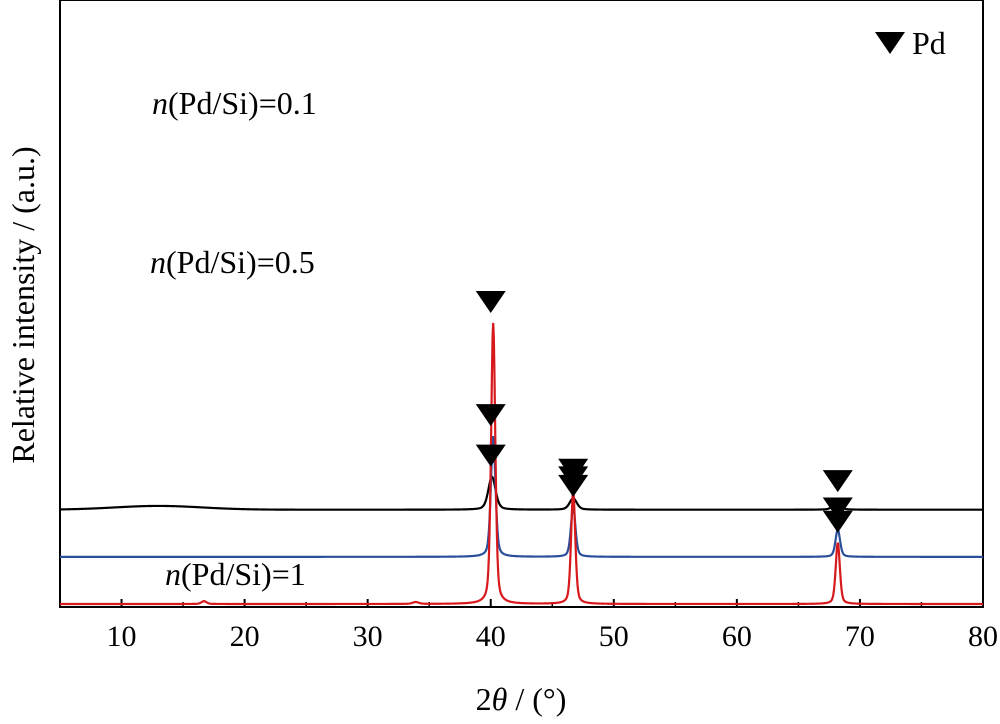 Image resolution: width=1000 pixels, height=724 pixels. What do you see at coordinates (232, 262) in the screenshot?
I see `series-label: n(Pd/Si)=0.5` at bounding box center [232, 262].